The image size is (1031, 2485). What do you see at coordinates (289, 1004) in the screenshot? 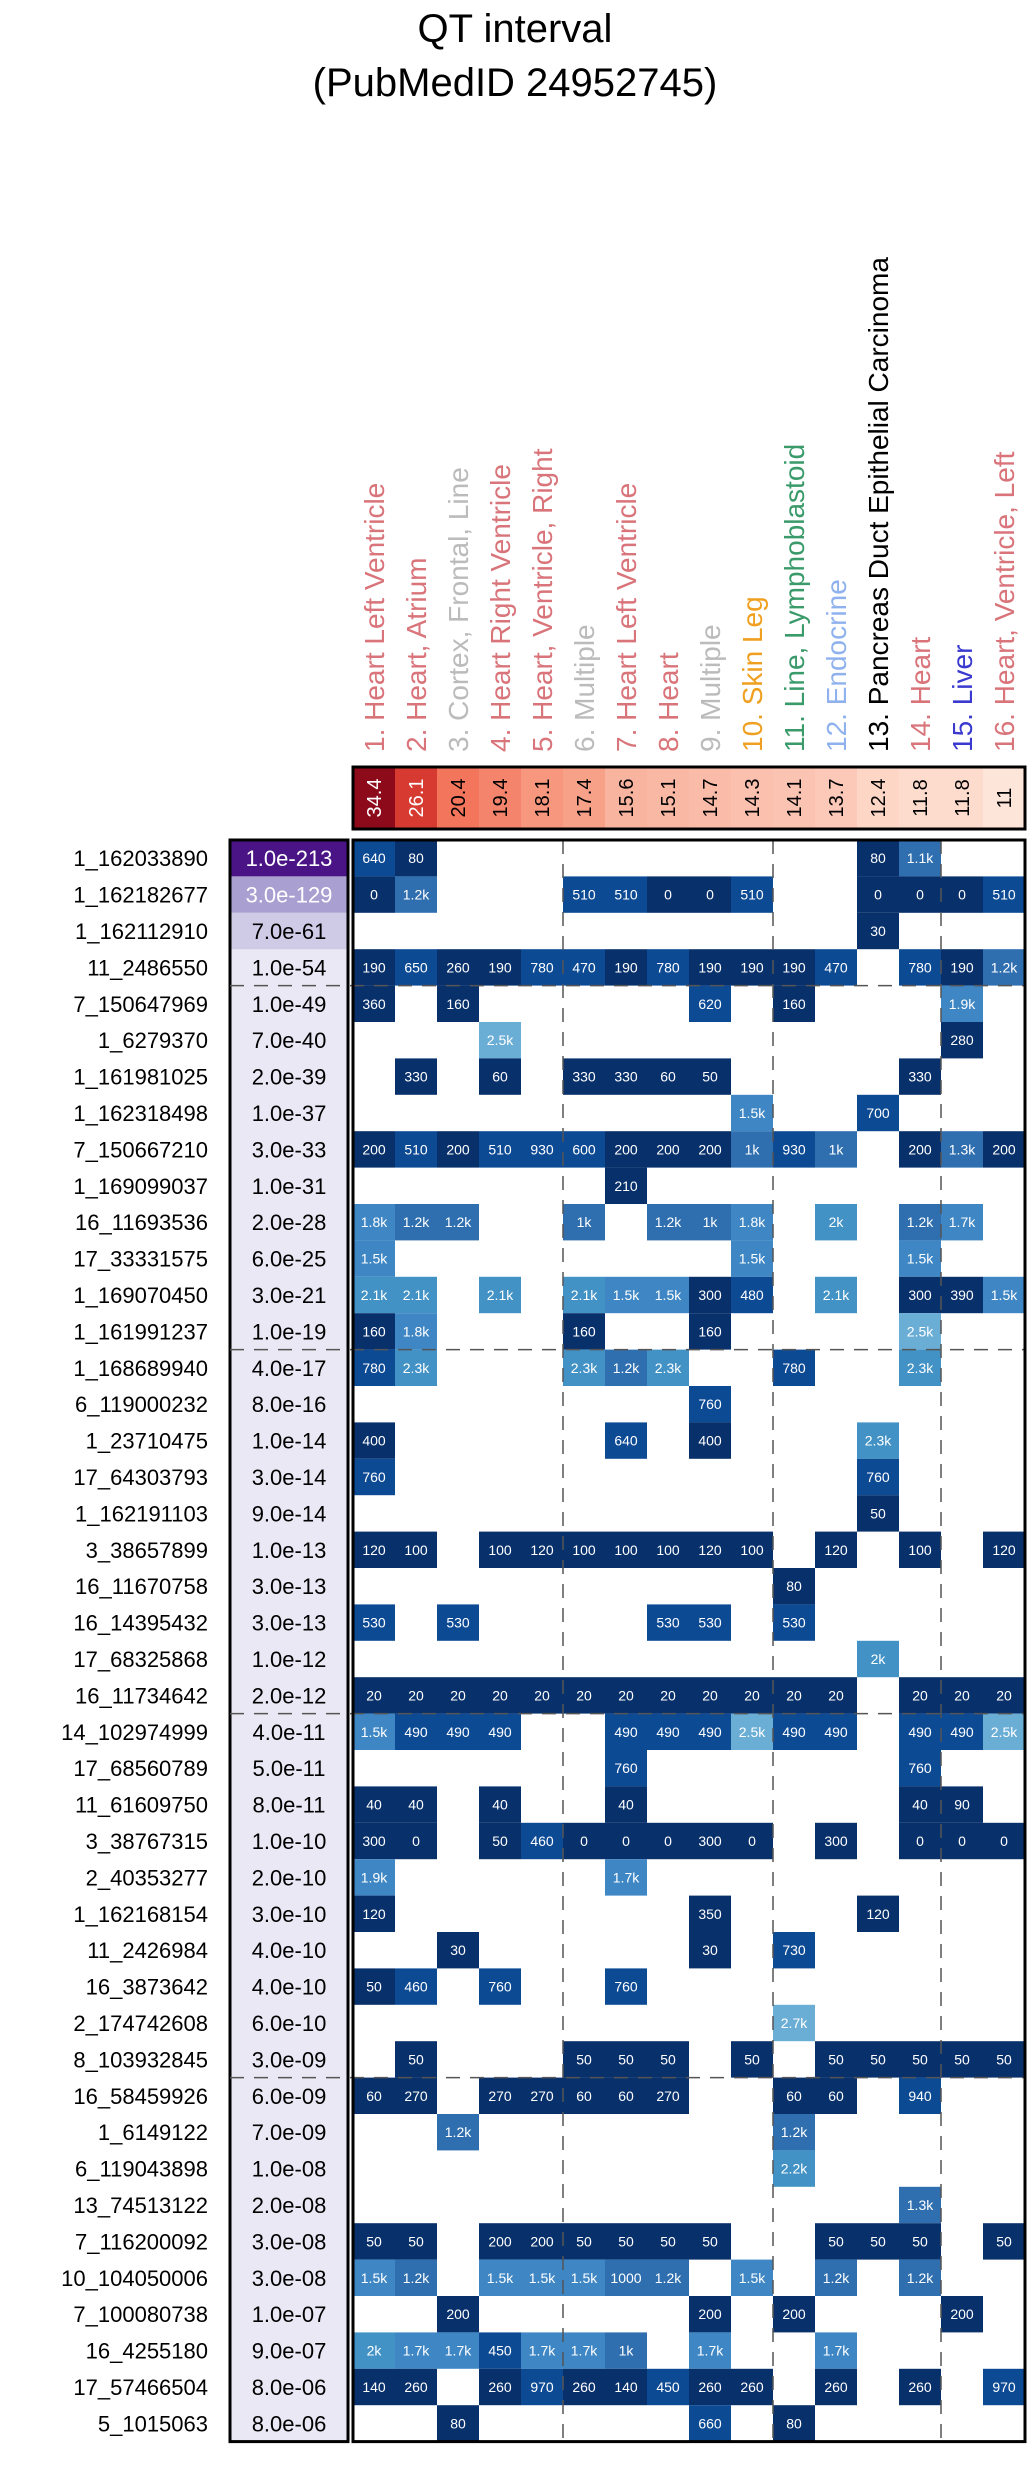
I see `pvalue-label: 1.0e-49` at bounding box center [289, 1004].